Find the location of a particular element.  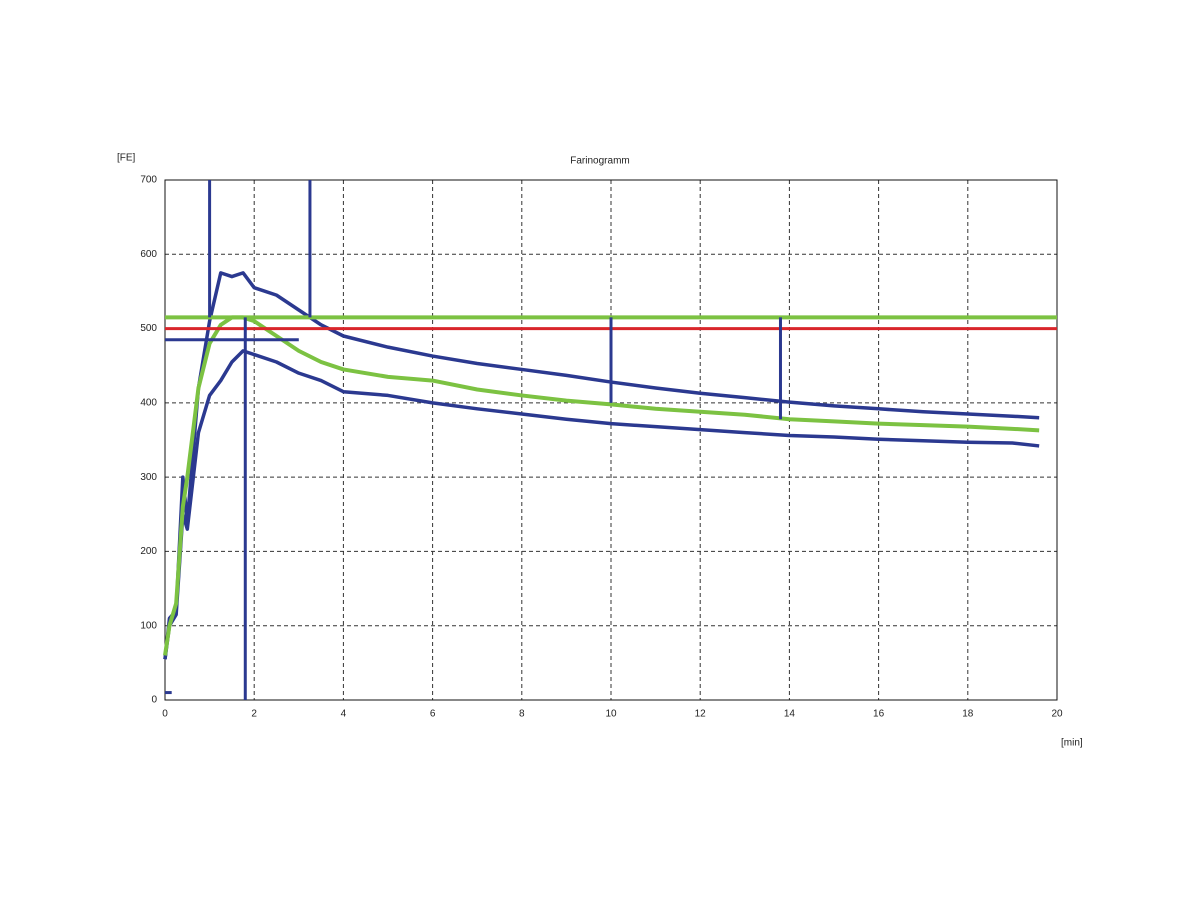

x-tick-label: 16 is located at coordinates (879, 714).